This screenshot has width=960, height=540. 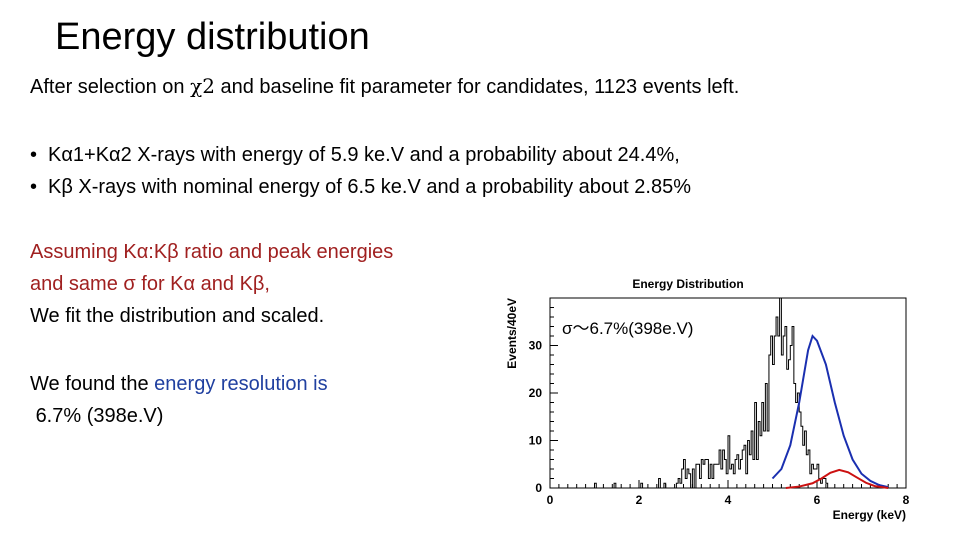 What do you see at coordinates (639, 500) in the screenshot?
I see `x-tick-label: 2` at bounding box center [639, 500].